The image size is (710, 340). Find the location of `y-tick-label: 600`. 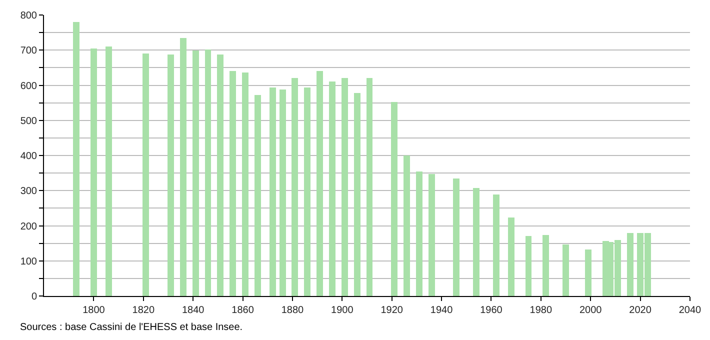

y-tick-label: 600 is located at coordinates (29, 86).